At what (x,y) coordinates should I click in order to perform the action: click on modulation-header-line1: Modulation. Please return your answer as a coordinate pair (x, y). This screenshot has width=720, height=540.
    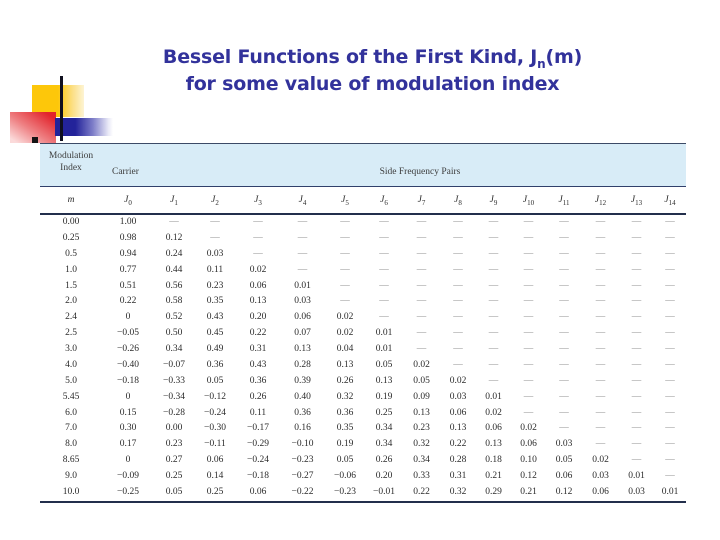
    Looking at the image, I should click on (71, 156).